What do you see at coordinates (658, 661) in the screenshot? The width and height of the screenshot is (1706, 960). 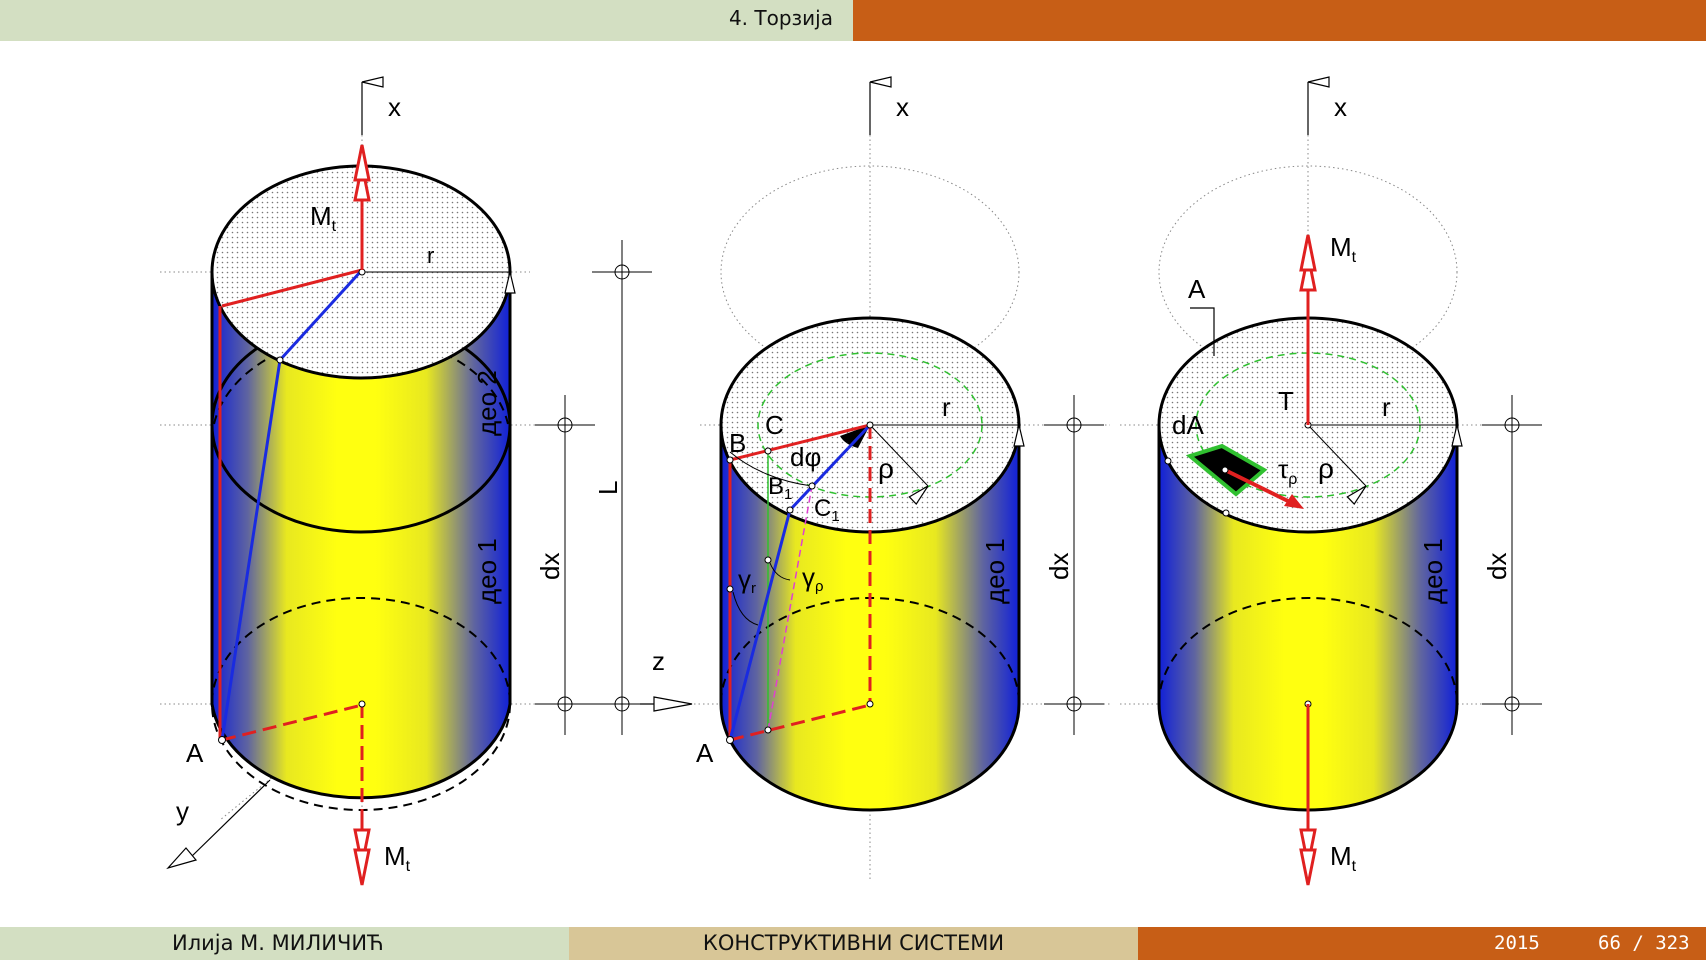 I see `z-axis-label: z` at bounding box center [658, 661].